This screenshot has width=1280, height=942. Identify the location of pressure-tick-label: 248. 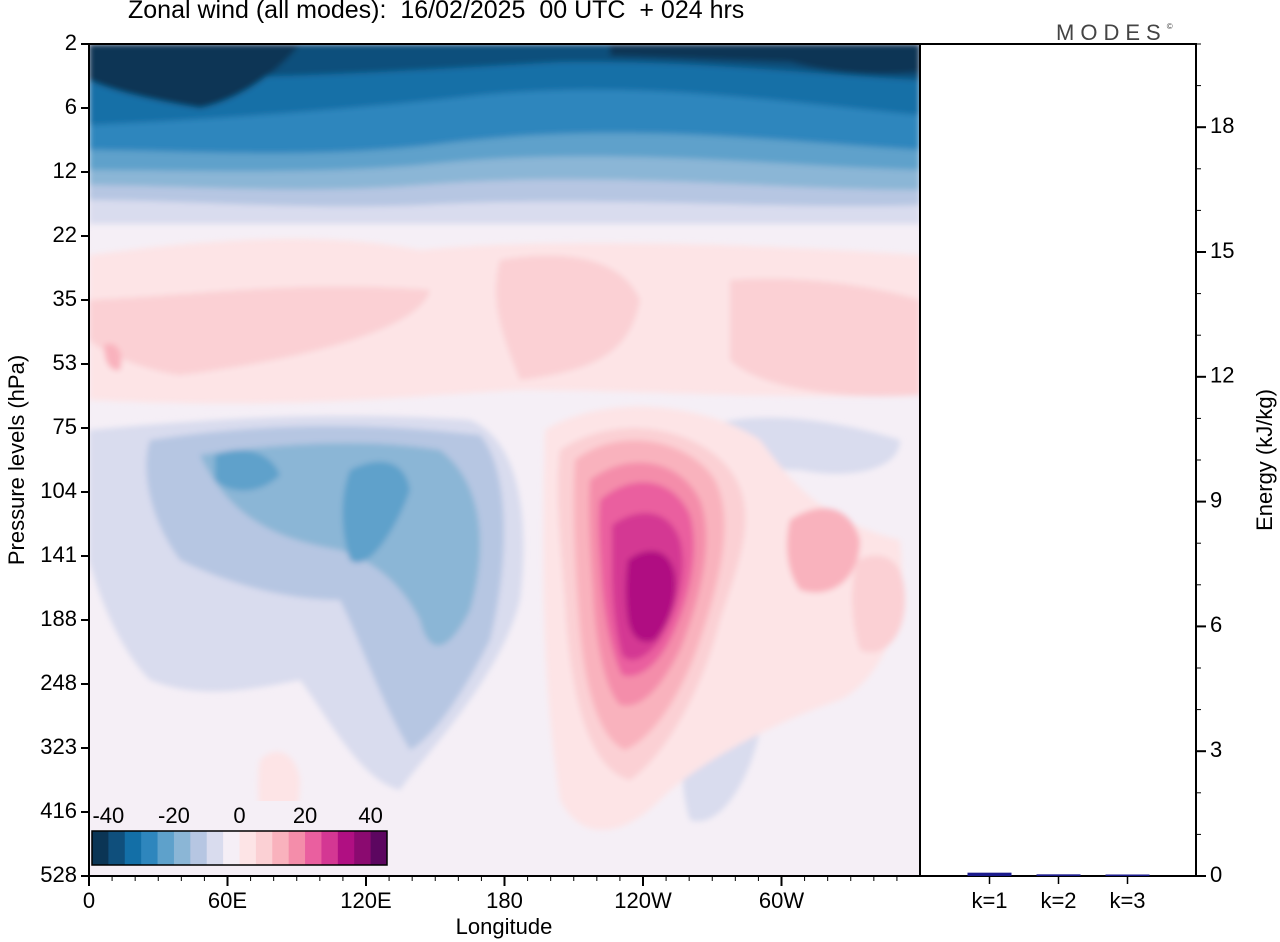
(58, 682).